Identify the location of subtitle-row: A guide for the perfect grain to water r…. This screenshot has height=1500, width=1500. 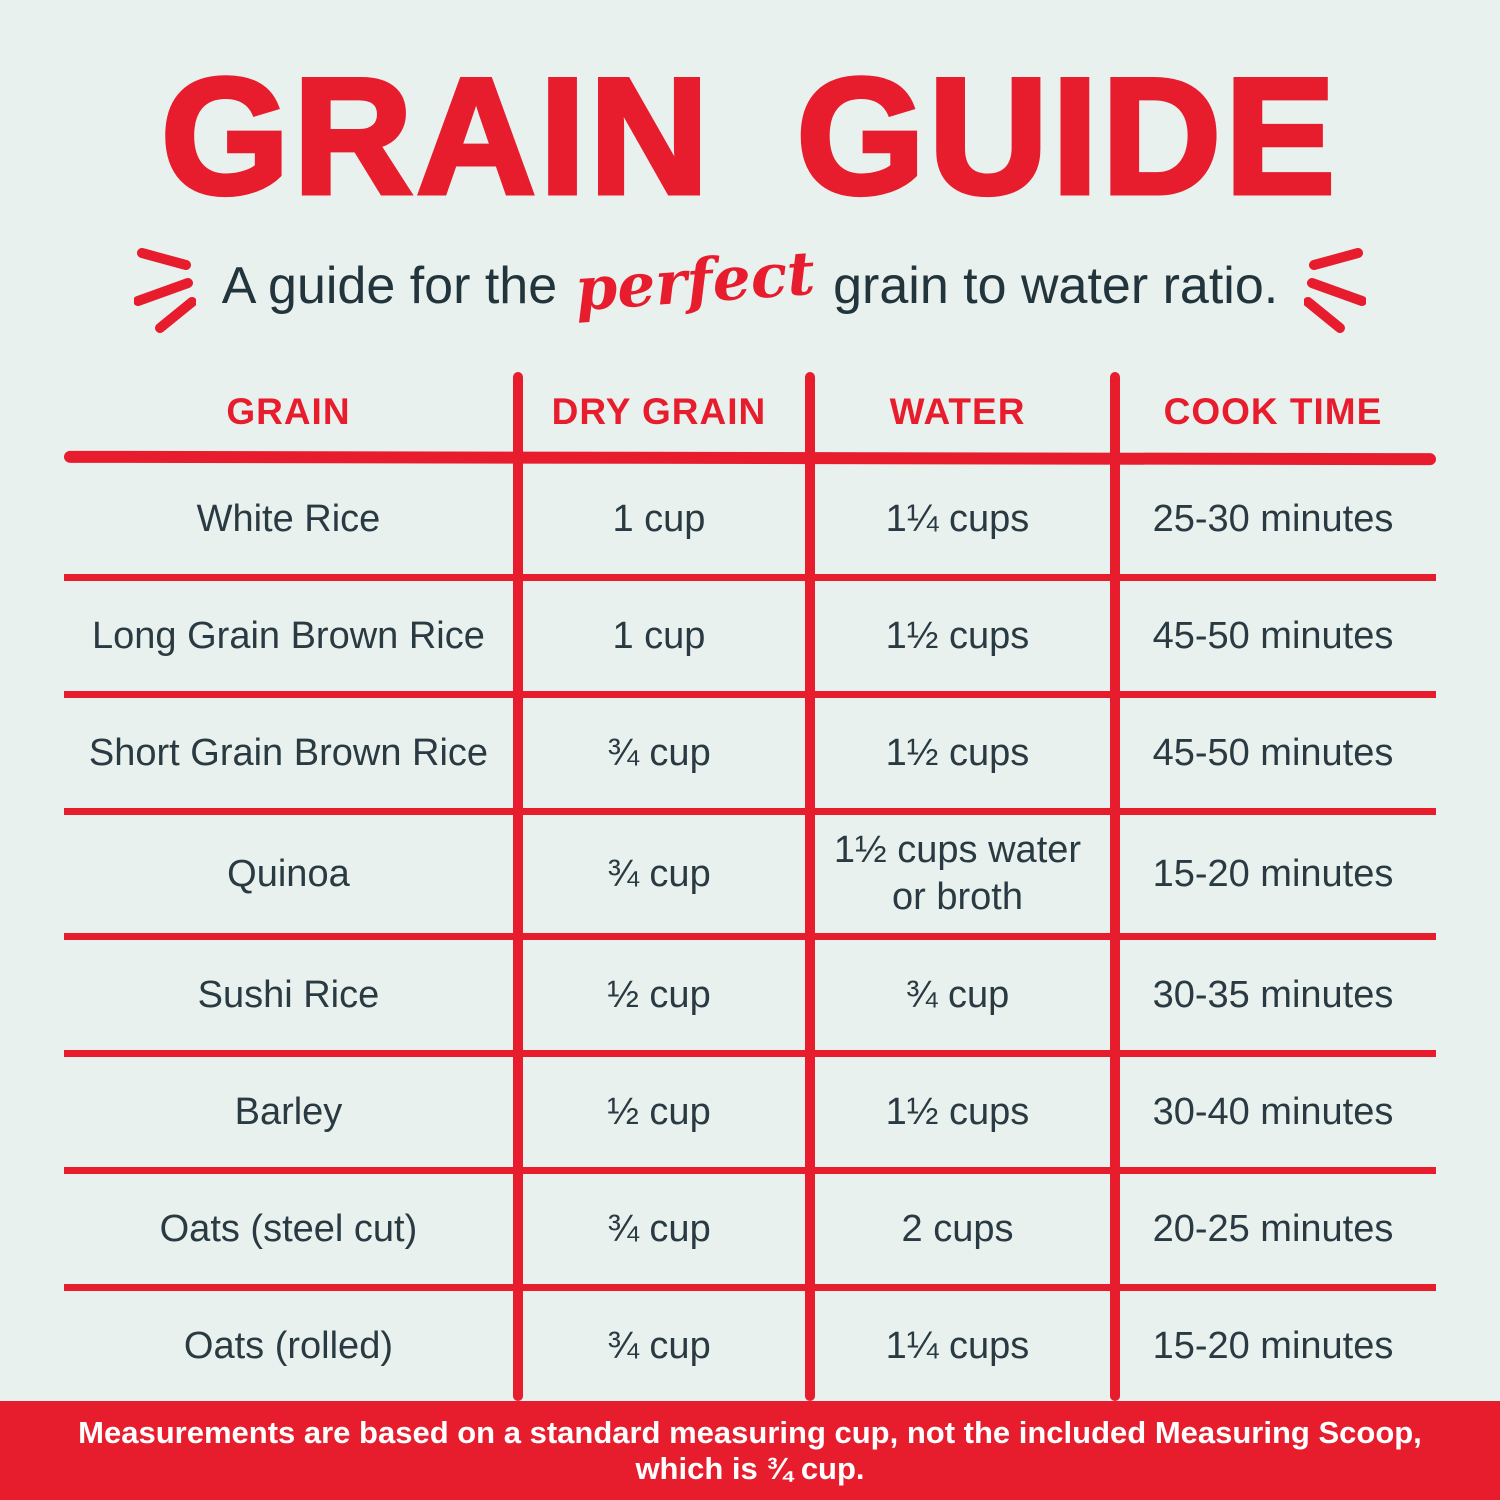
(750, 286).